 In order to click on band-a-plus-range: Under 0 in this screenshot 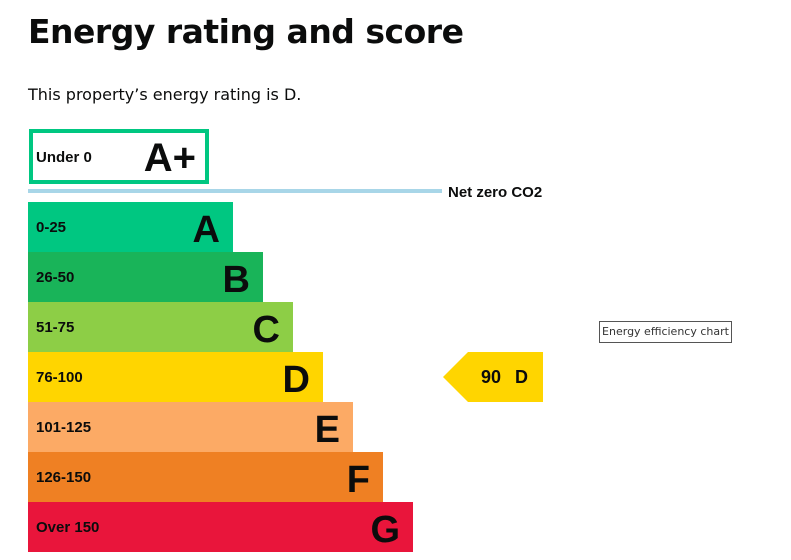, I will do `click(64, 157)`.